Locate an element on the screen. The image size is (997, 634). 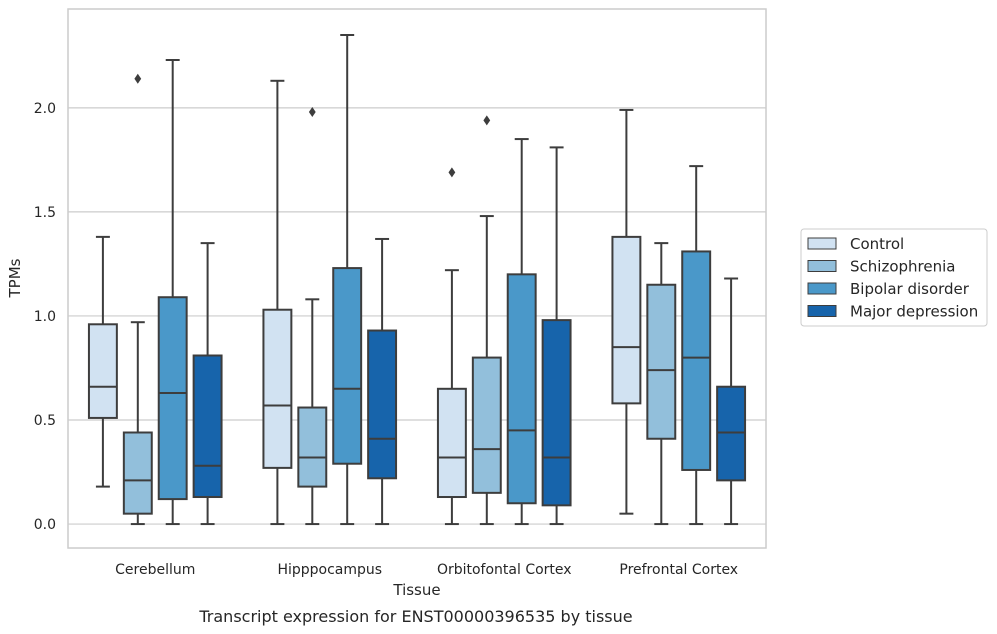
x-tick-label: Orbitofontal Cortex is located at coordinates (504, 570).